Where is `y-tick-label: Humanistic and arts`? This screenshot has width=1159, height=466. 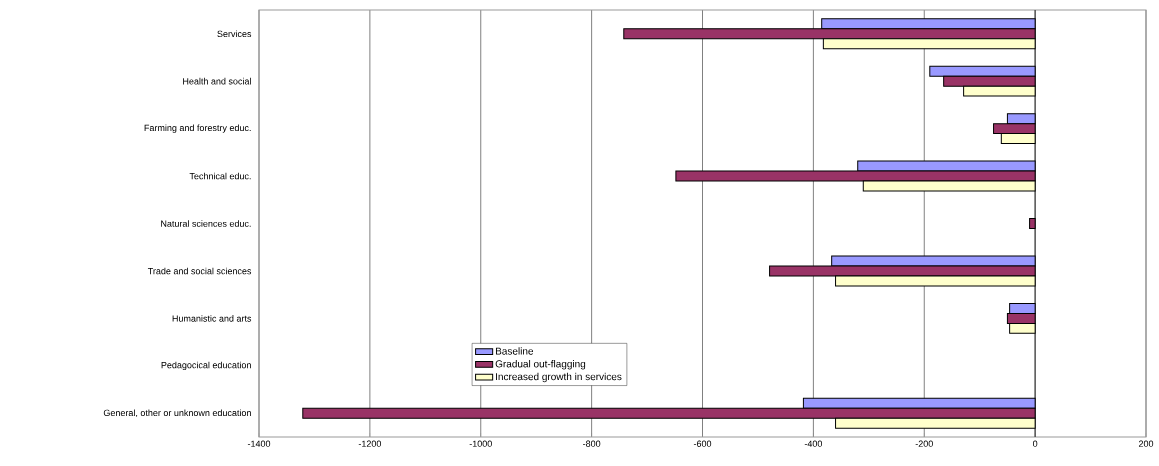
y-tick-label: Humanistic and arts is located at coordinates (212, 318).